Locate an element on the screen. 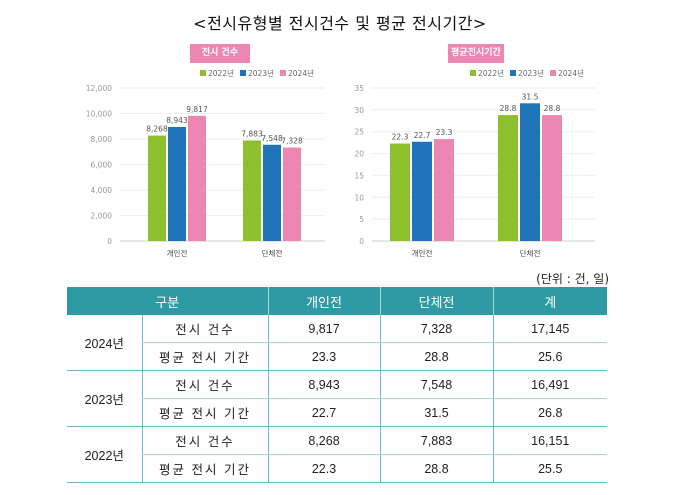 This screenshot has width=680, height=495. group-value-cell: 7,883 is located at coordinates (436, 440).